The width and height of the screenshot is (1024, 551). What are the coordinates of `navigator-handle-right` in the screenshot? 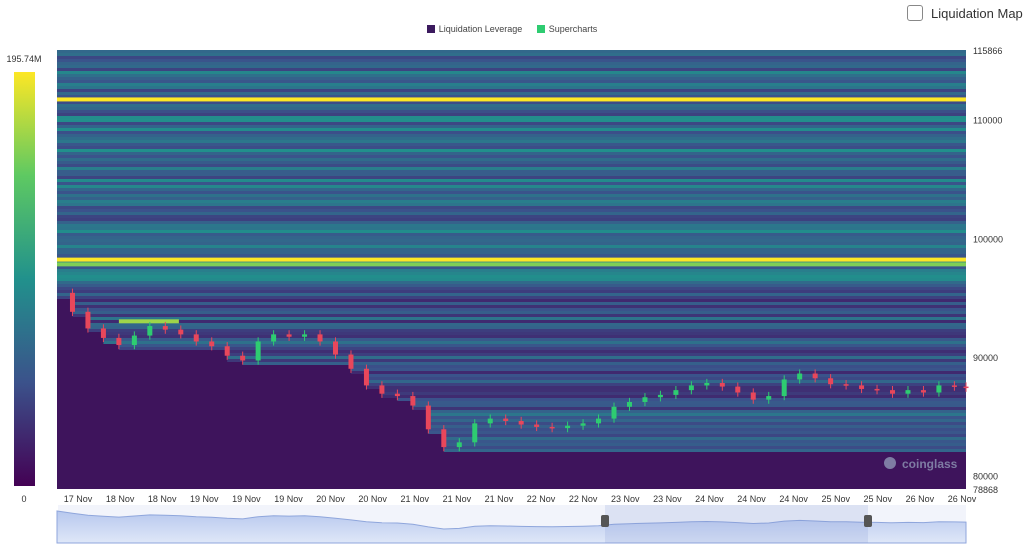 It's located at (868, 521).